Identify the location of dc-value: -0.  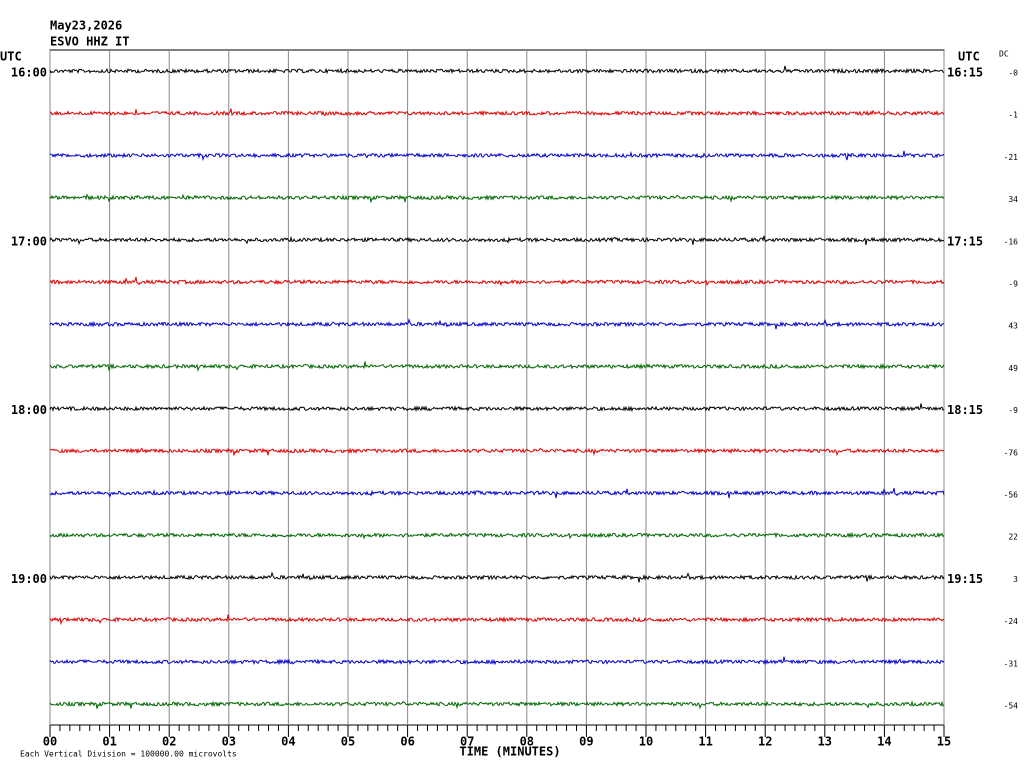
(1013, 73).